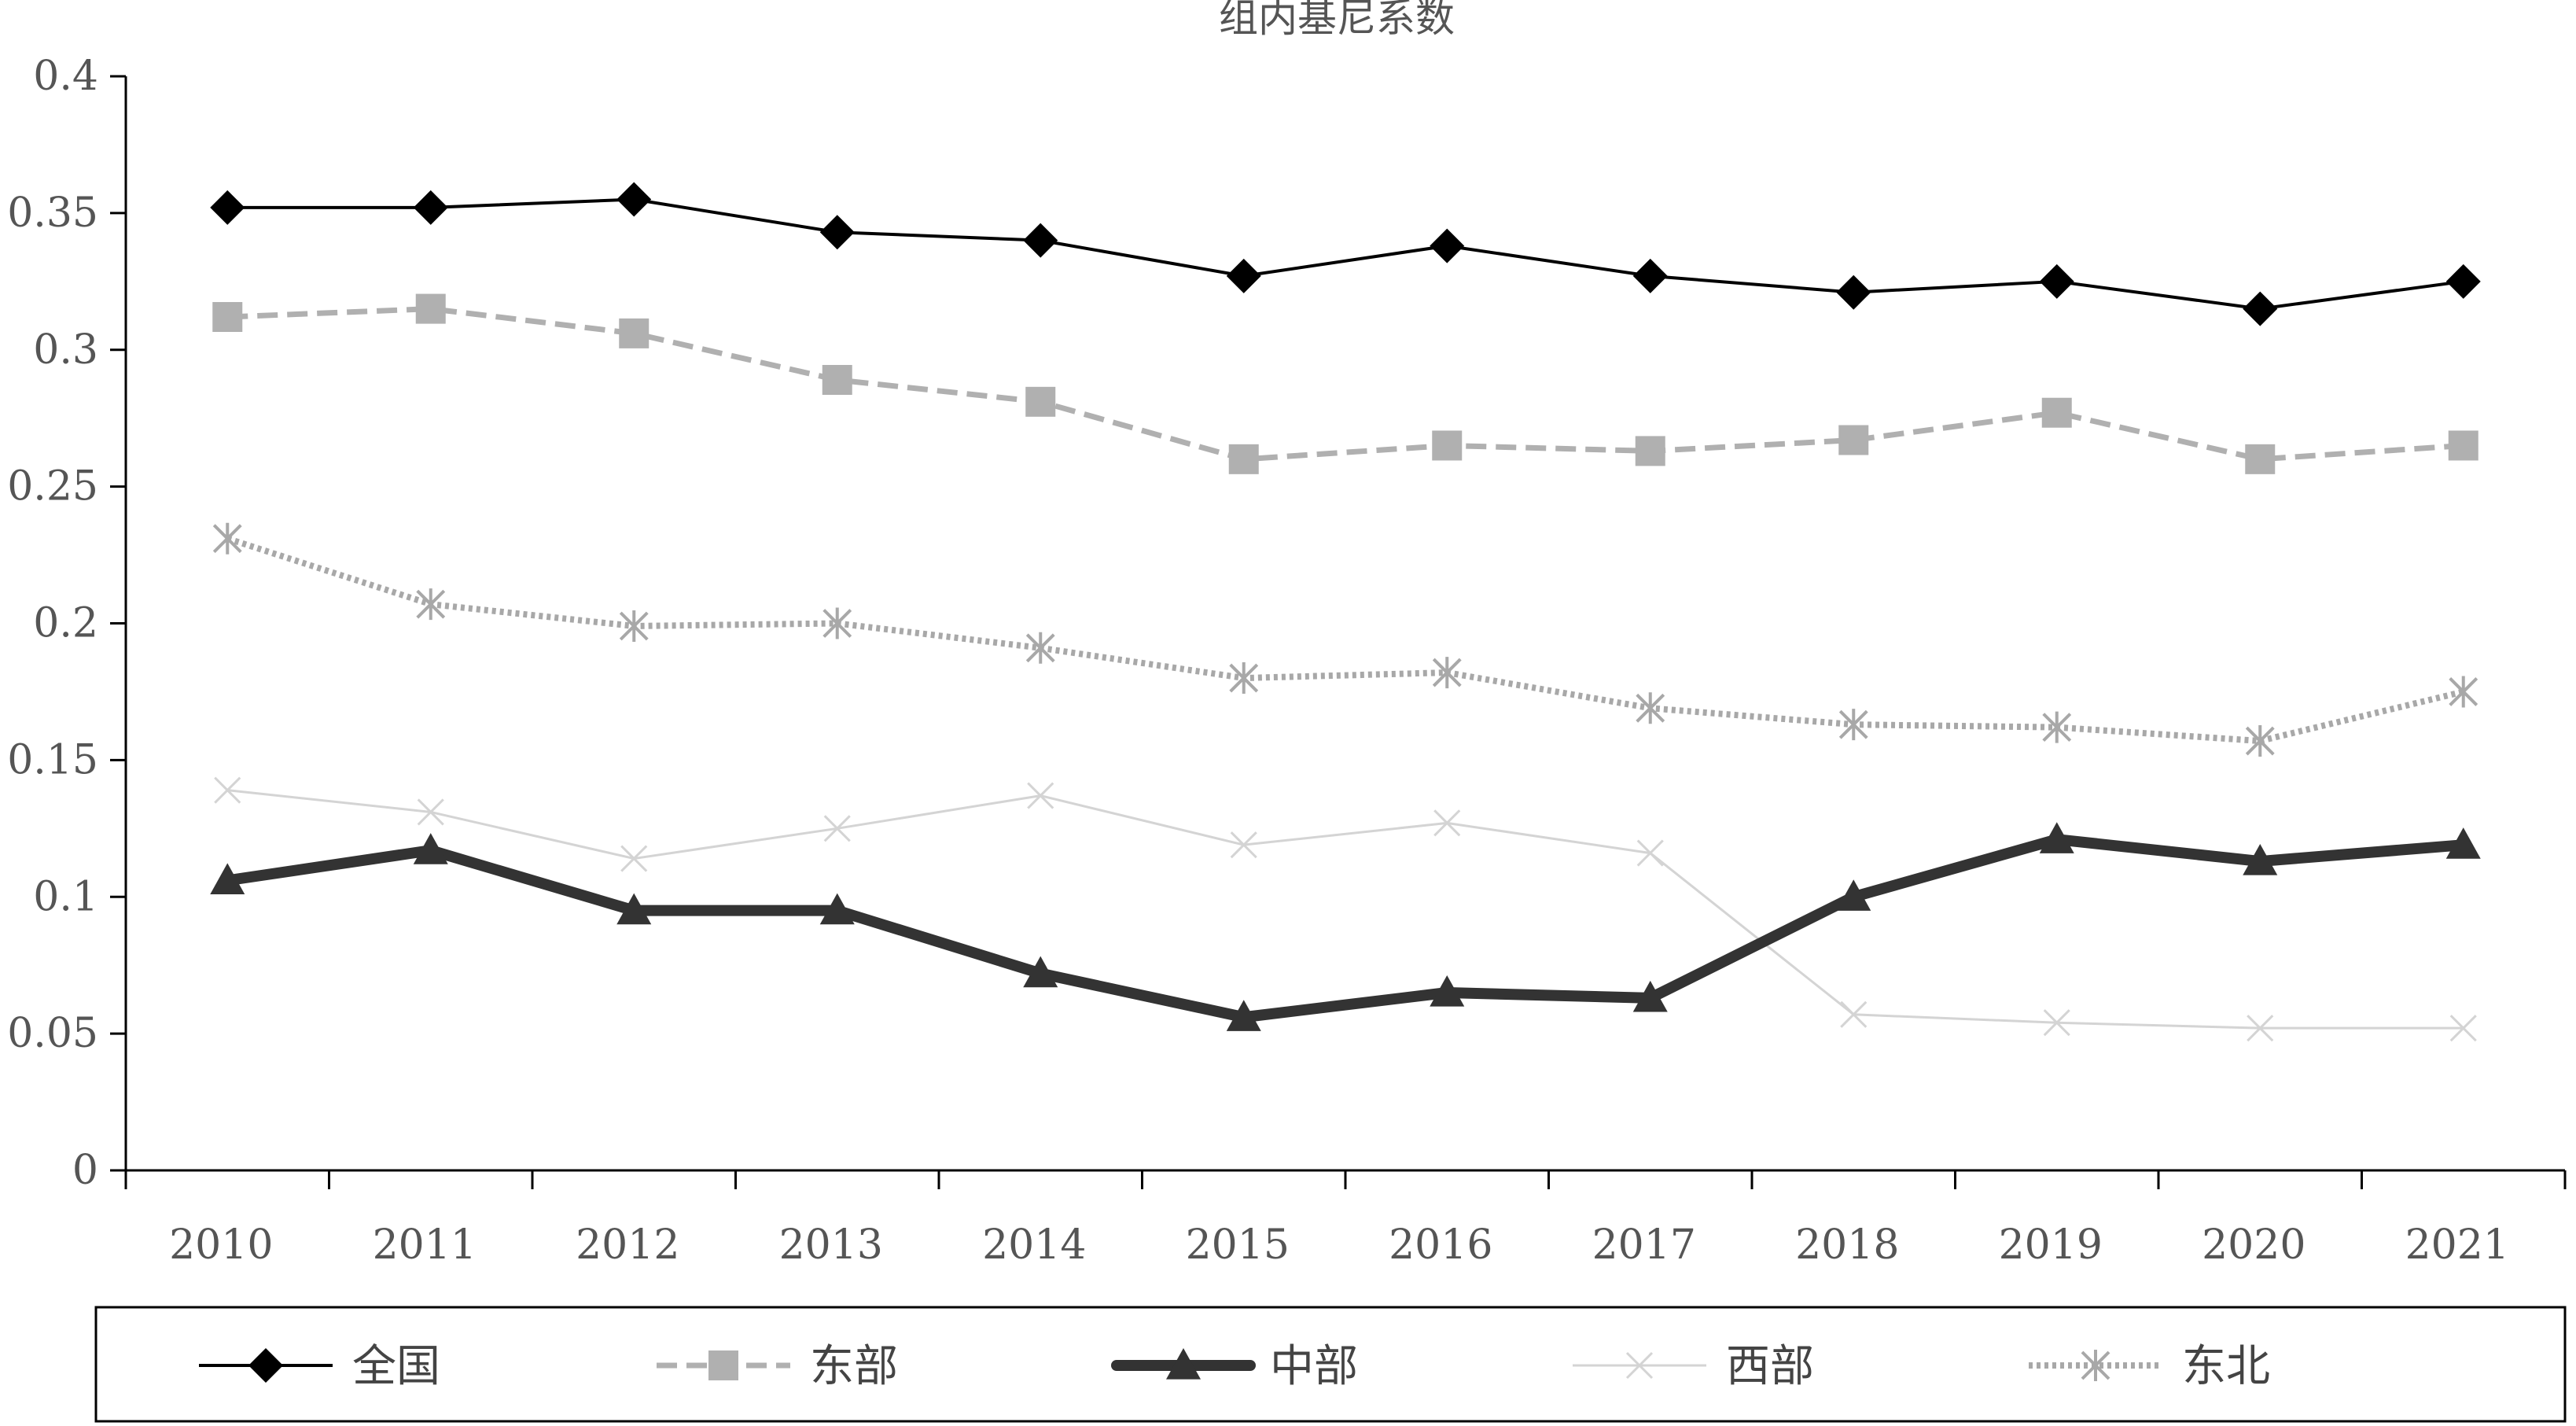 The image size is (2576, 1426). I want to click on y-tick-label: 0.35, so click(53, 213).